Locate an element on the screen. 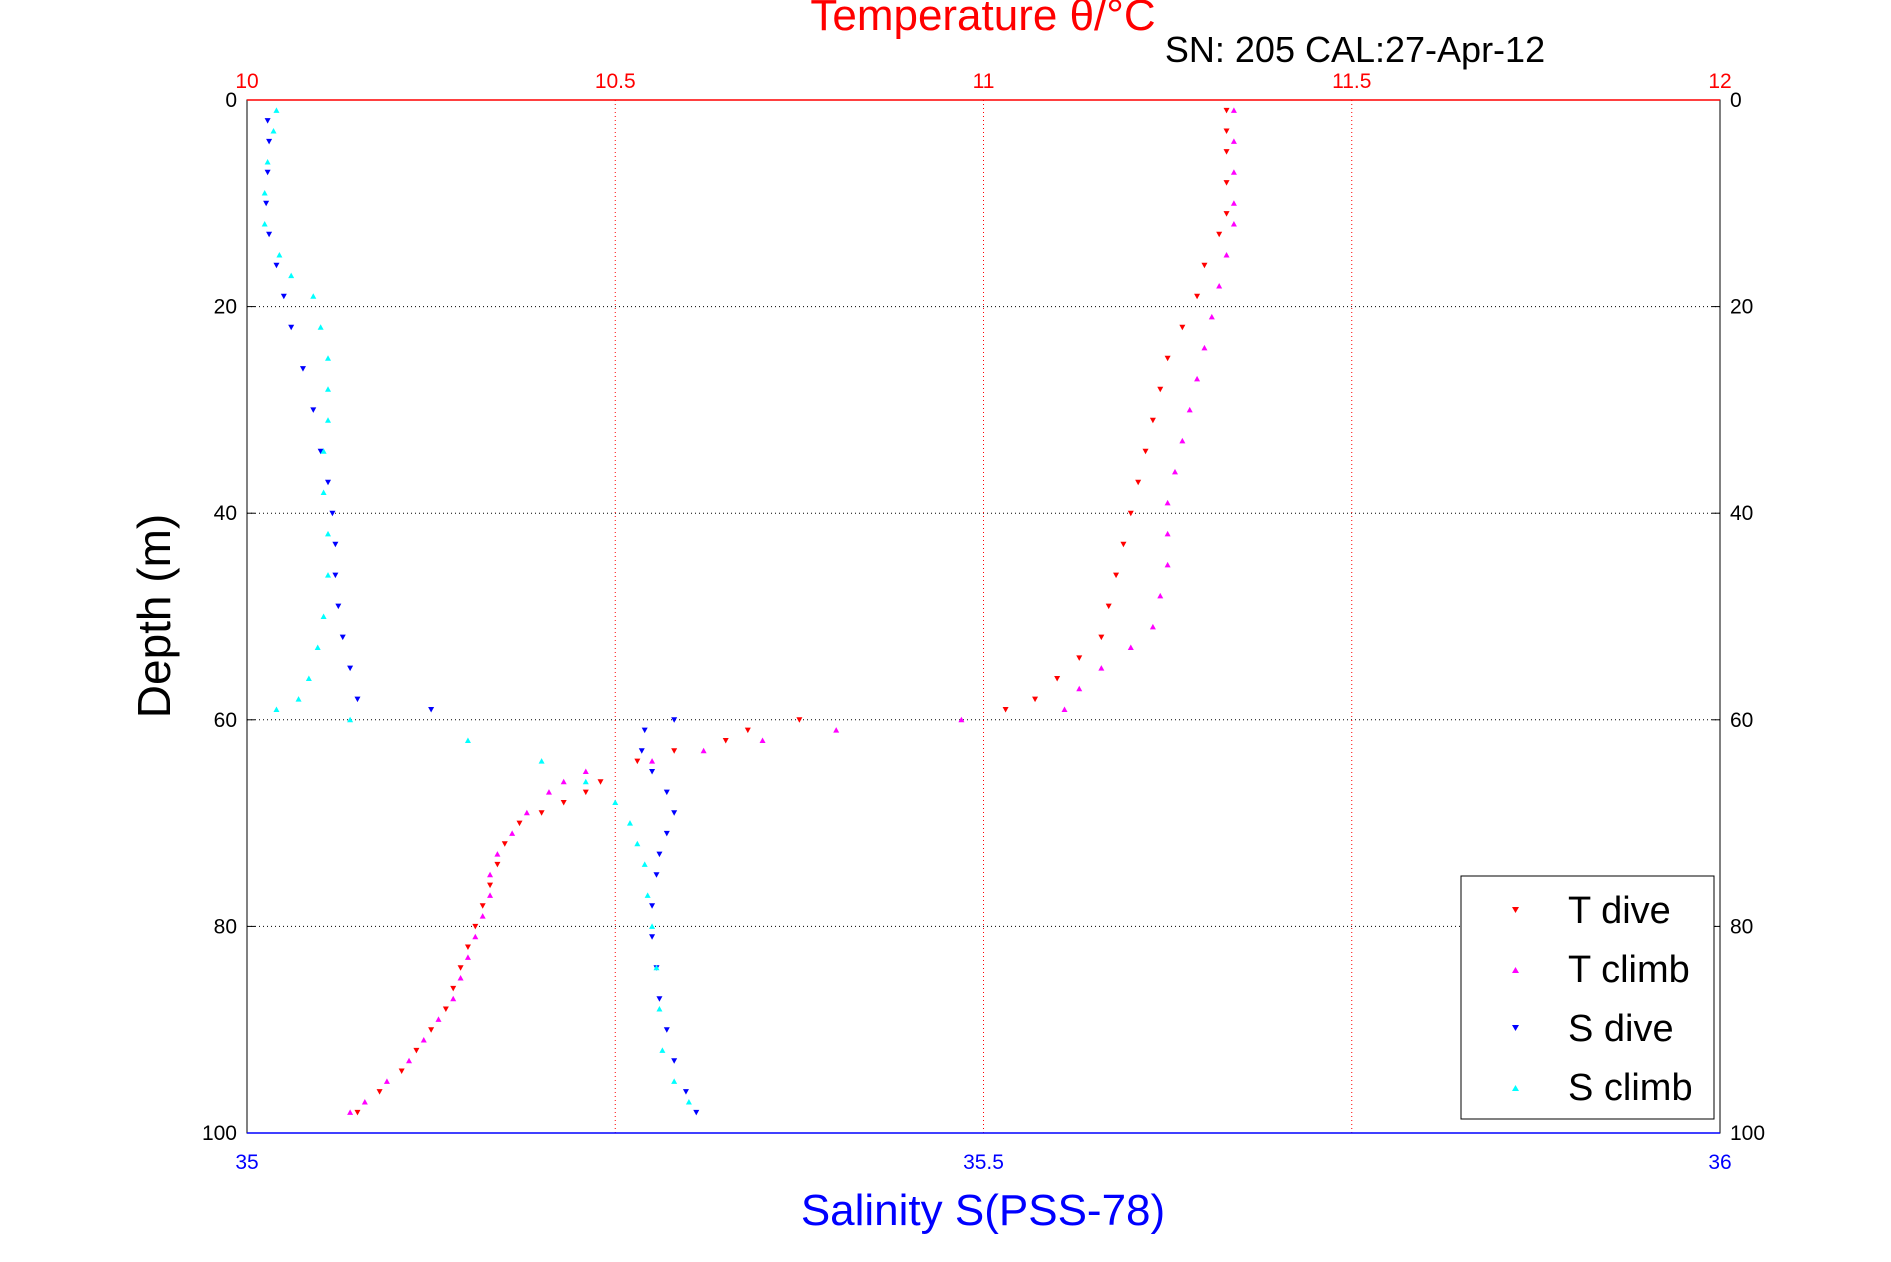  legend-marker-s-dive is located at coordinates (1515, 1028).